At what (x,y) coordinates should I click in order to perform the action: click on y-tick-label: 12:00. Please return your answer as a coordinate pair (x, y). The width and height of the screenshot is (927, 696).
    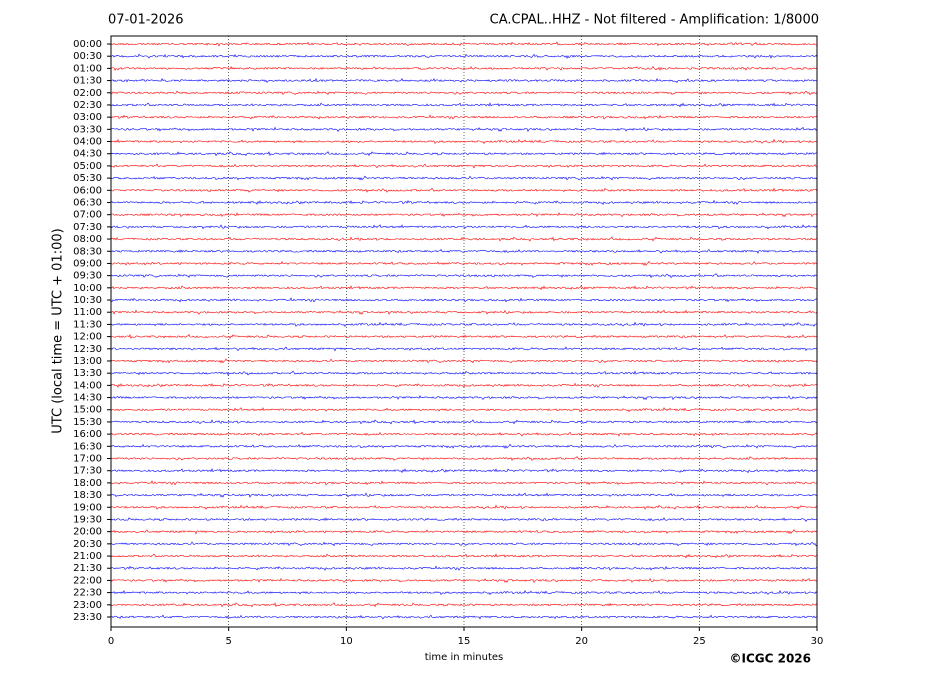
    Looking at the image, I should click on (87, 337).